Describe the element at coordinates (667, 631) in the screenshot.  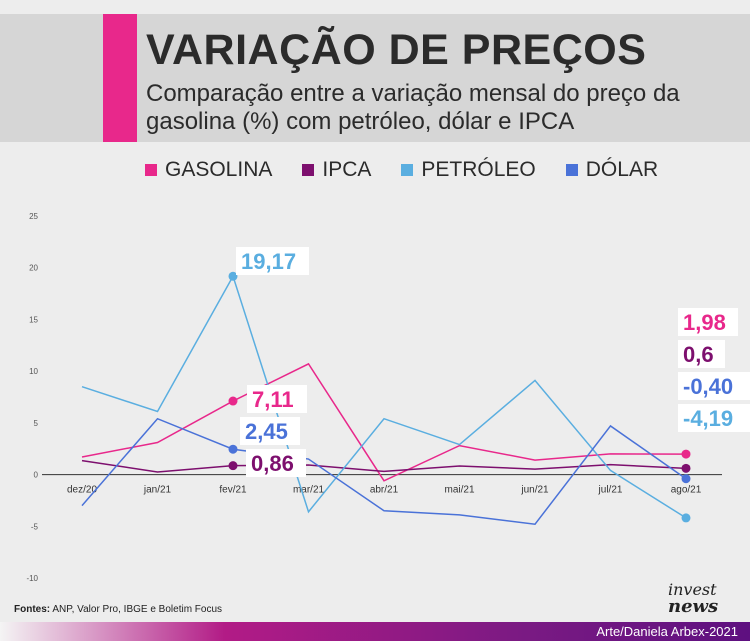
I see `credit-text: Arte/Daniela Arbex-2021` at that location.